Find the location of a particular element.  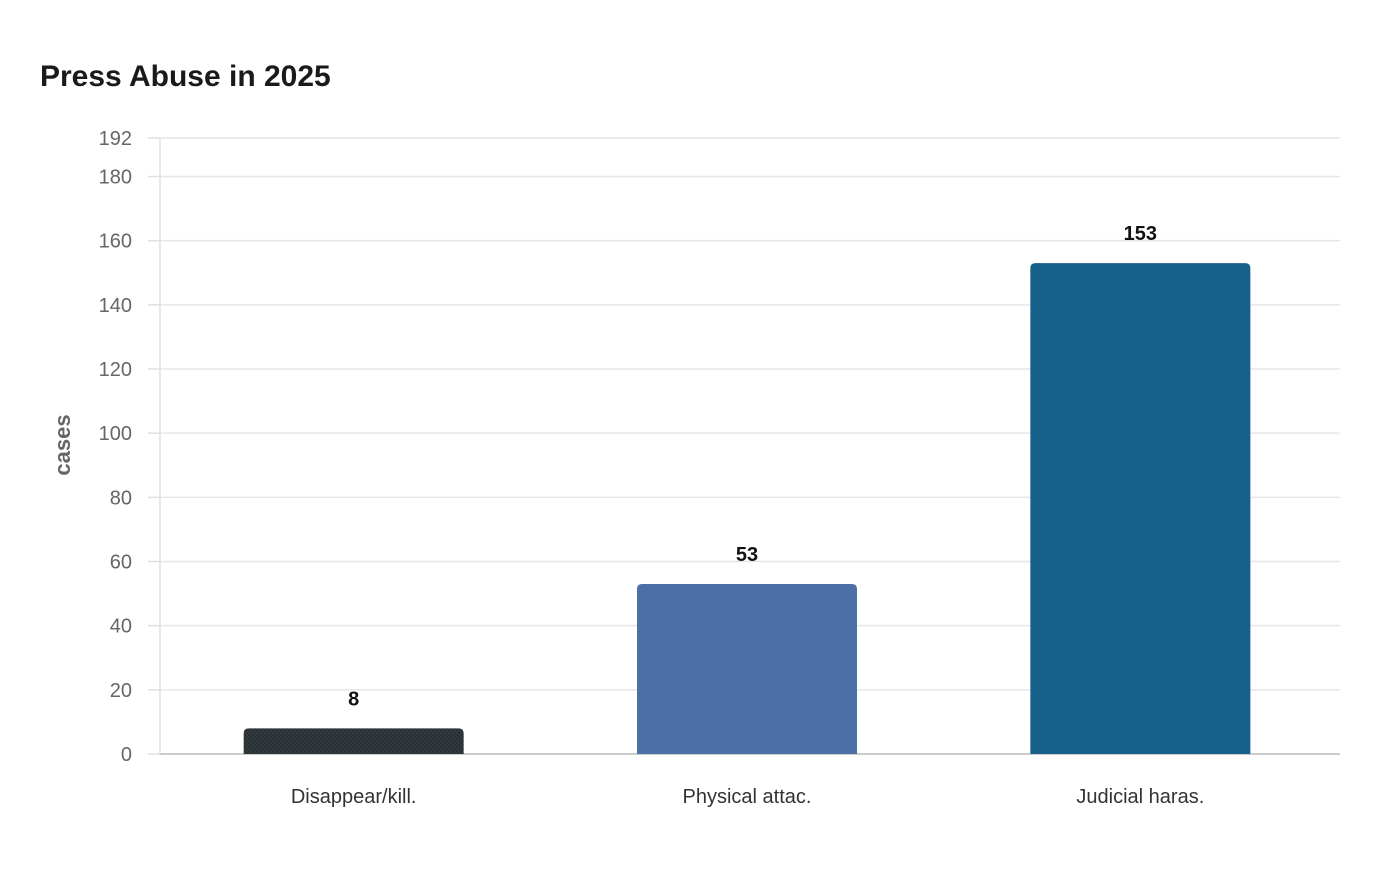

x-tick-label: Judicial haras. is located at coordinates (1140, 797).